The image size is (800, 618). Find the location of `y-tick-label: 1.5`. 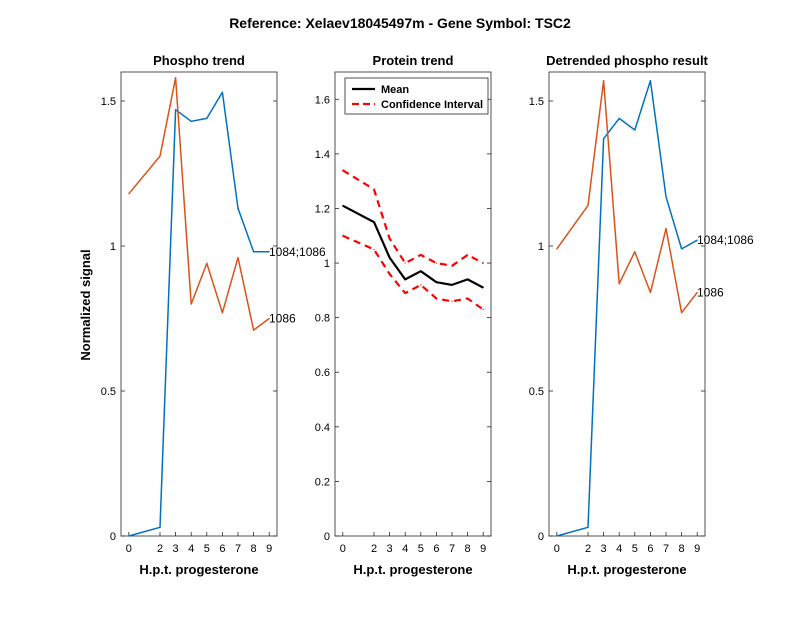

y-tick-label: 1.5 is located at coordinates (536, 102).